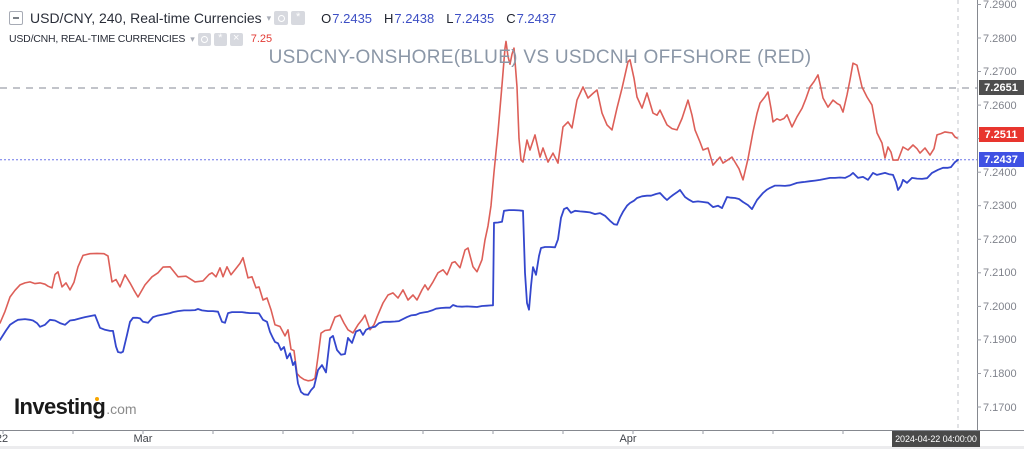 The image size is (1024, 449). I want to click on price-axis-label: 7.2300, so click(1000, 206).